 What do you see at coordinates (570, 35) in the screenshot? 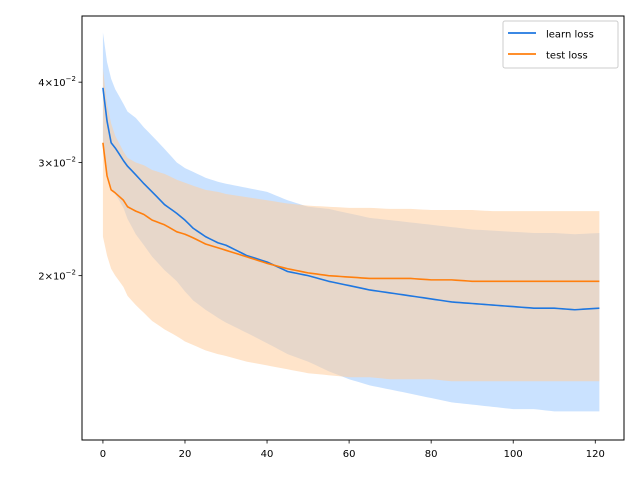
I see `legend-label-learn-loss: learn loss` at bounding box center [570, 35].